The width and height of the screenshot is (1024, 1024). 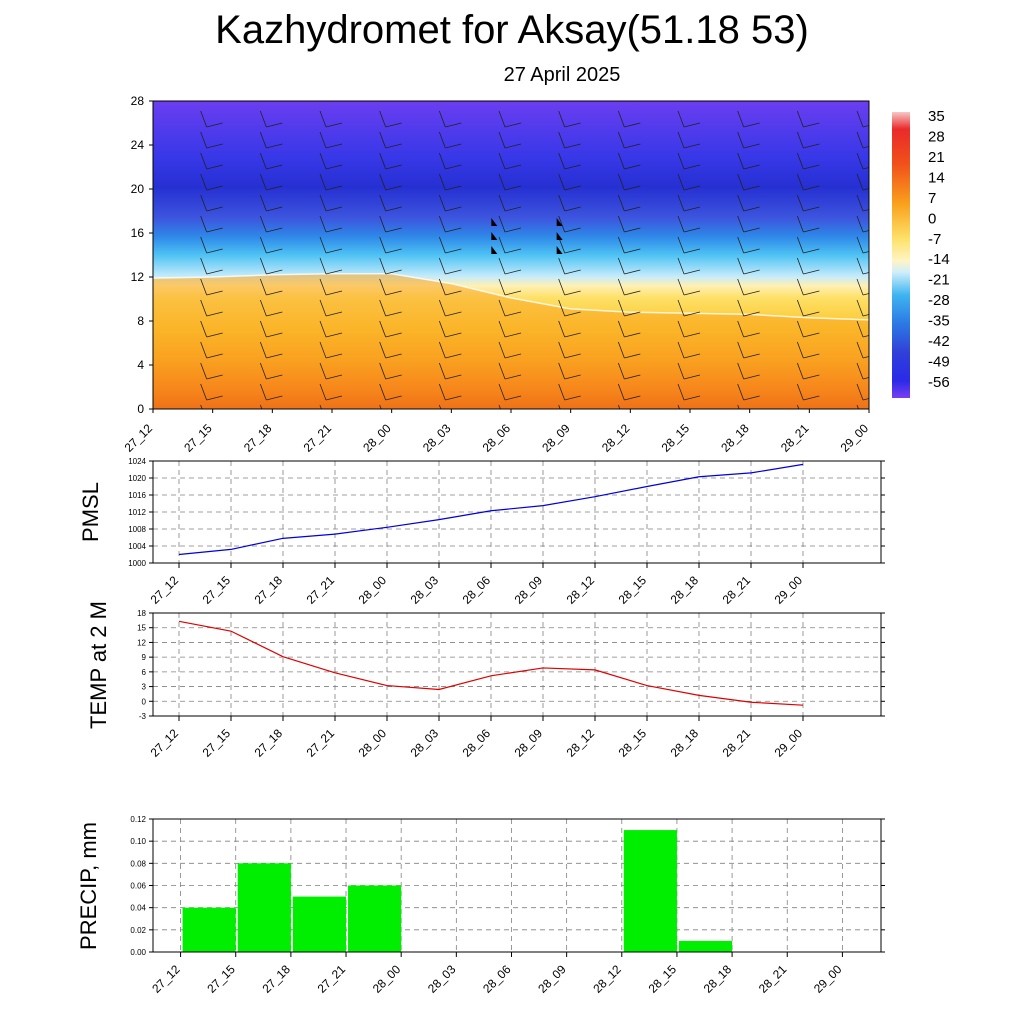 What do you see at coordinates (616, 438) in the screenshot?
I see `heatmap-x-tick-label: 28_12` at bounding box center [616, 438].